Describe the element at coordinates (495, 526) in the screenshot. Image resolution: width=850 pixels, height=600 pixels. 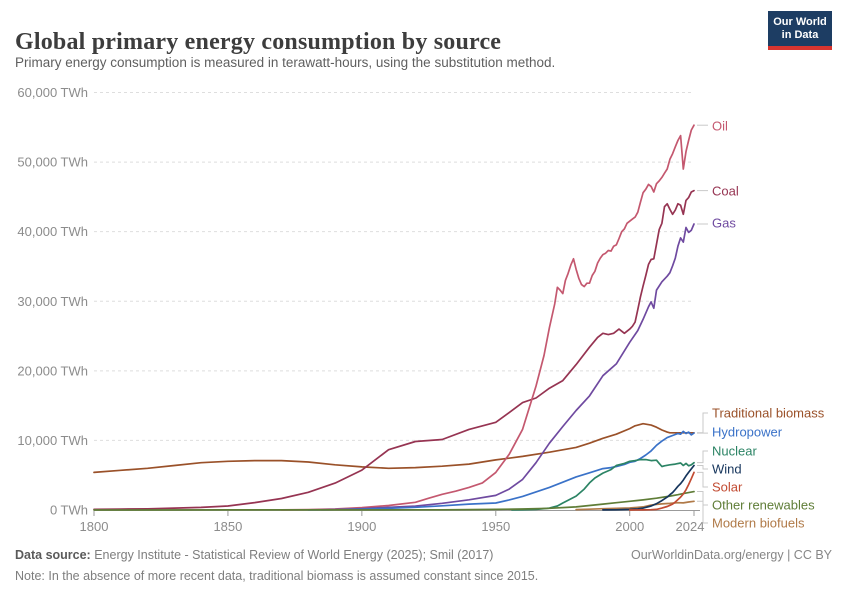
I see `x-tick-label-1950: 1950` at that location.